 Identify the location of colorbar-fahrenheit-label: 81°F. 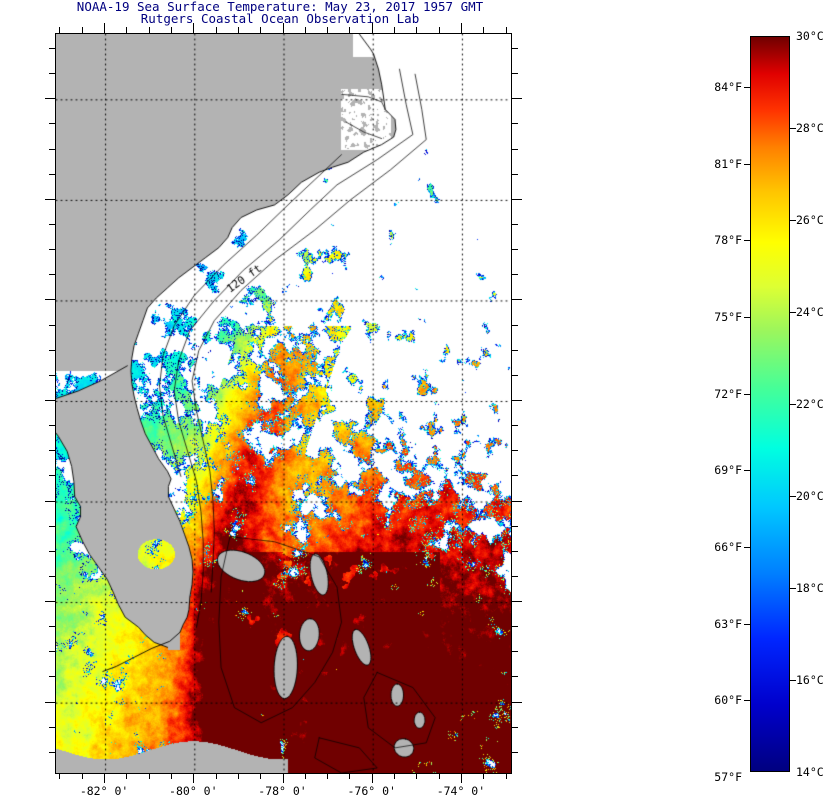
(728, 163).